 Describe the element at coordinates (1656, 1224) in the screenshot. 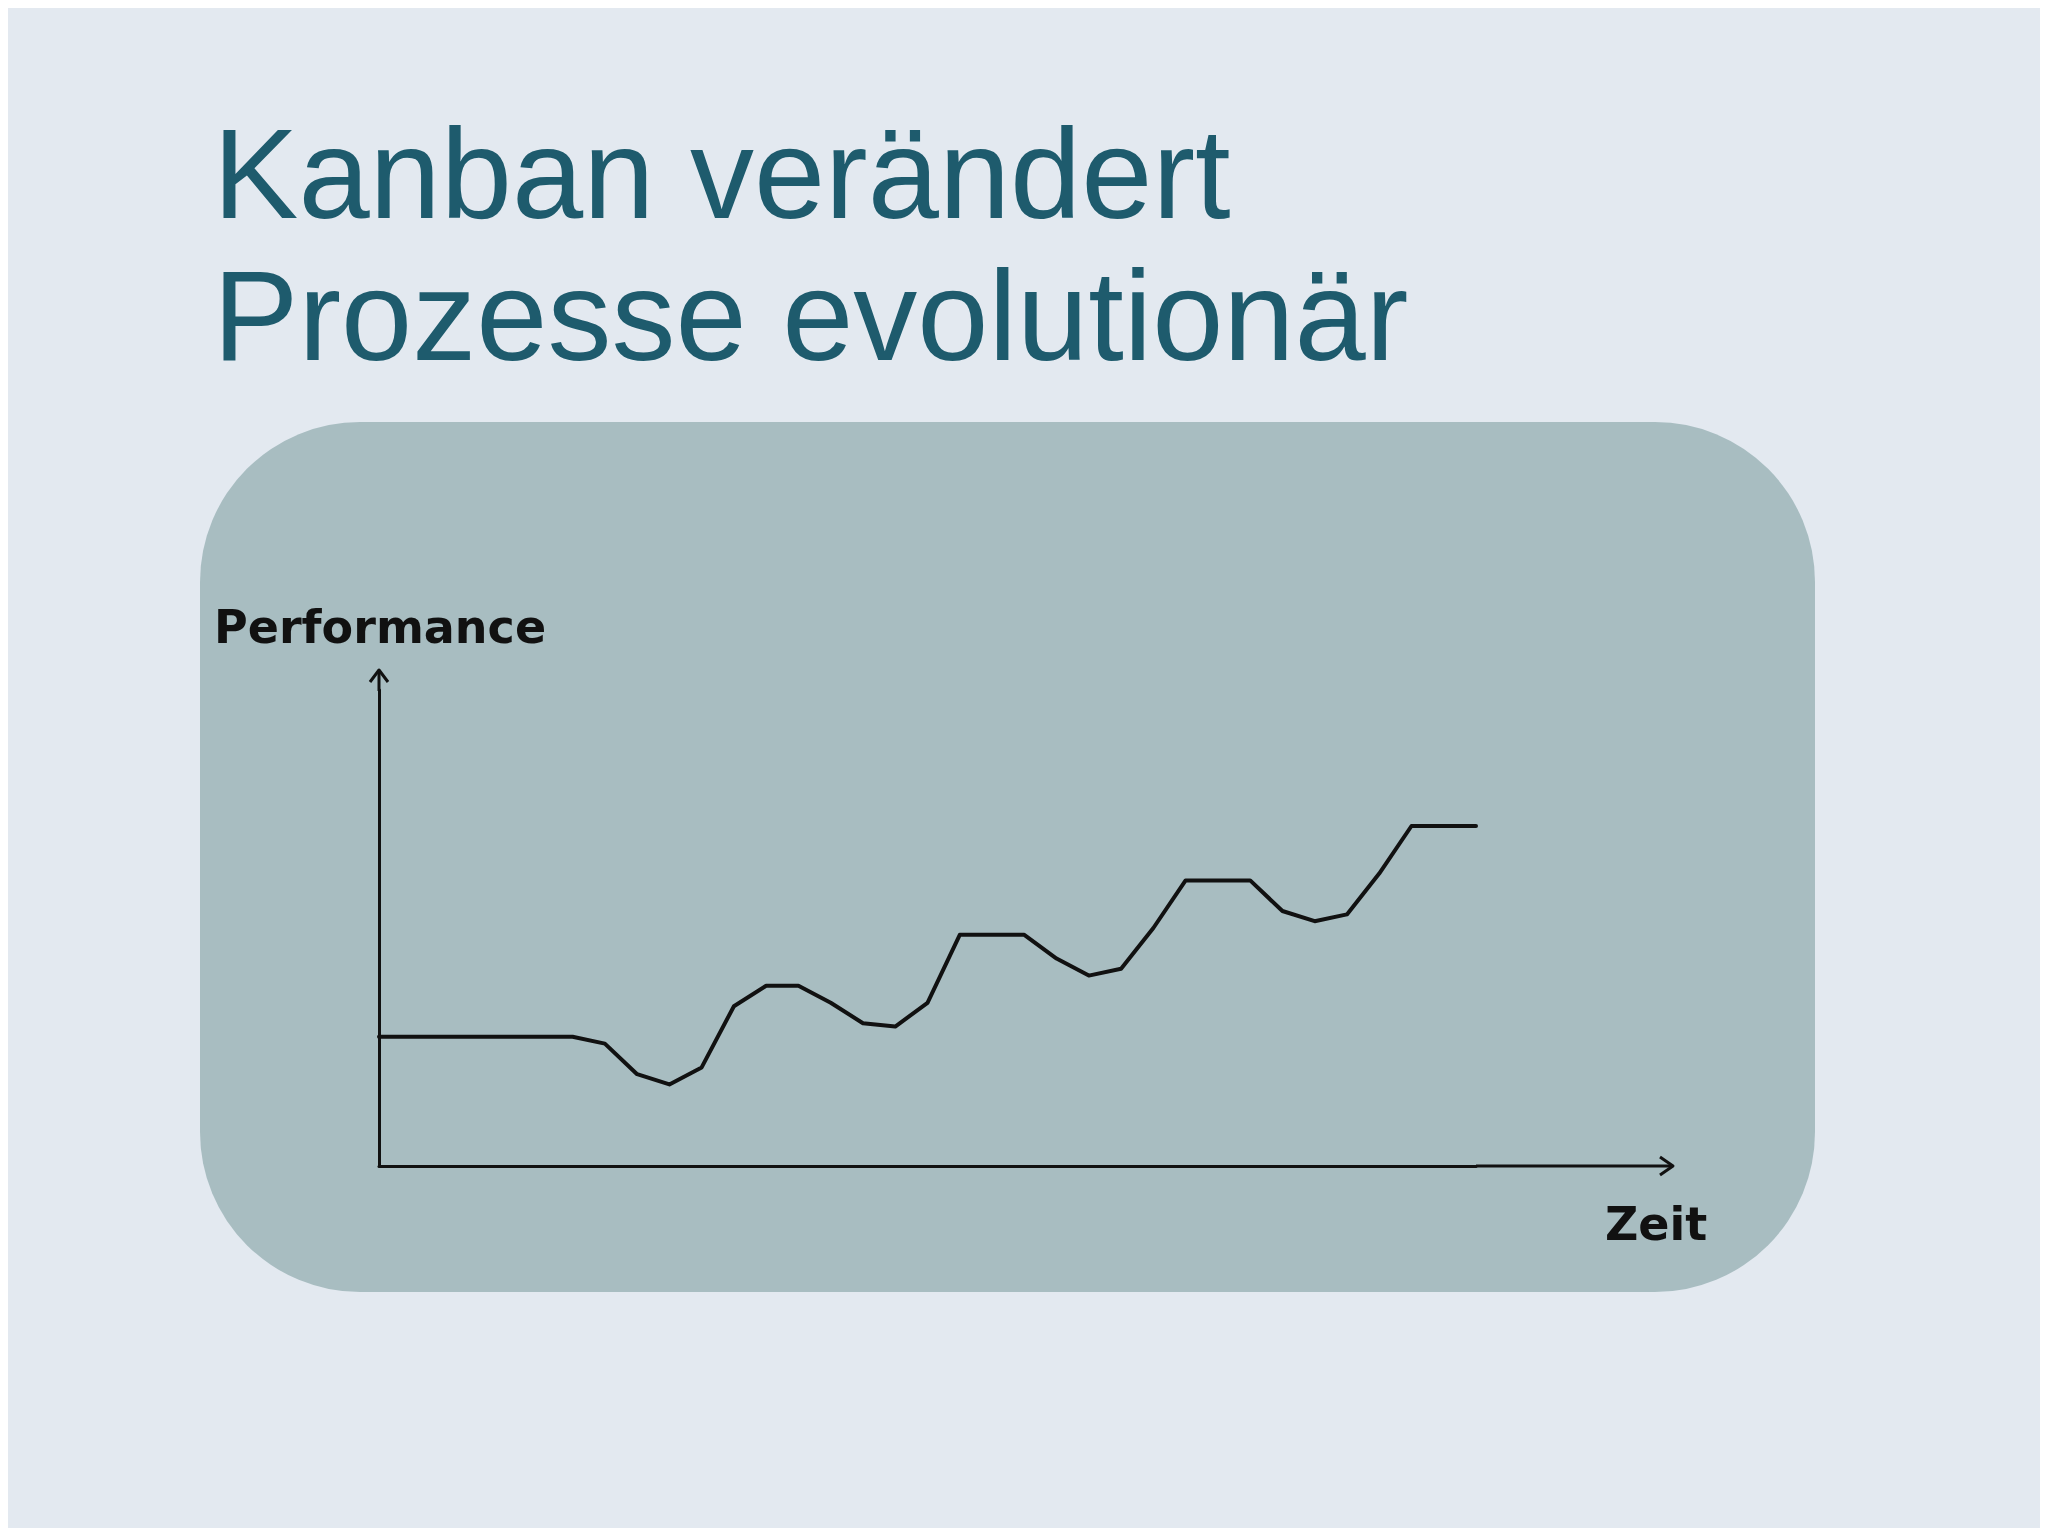

I see `x-axis-title: Zeit` at that location.